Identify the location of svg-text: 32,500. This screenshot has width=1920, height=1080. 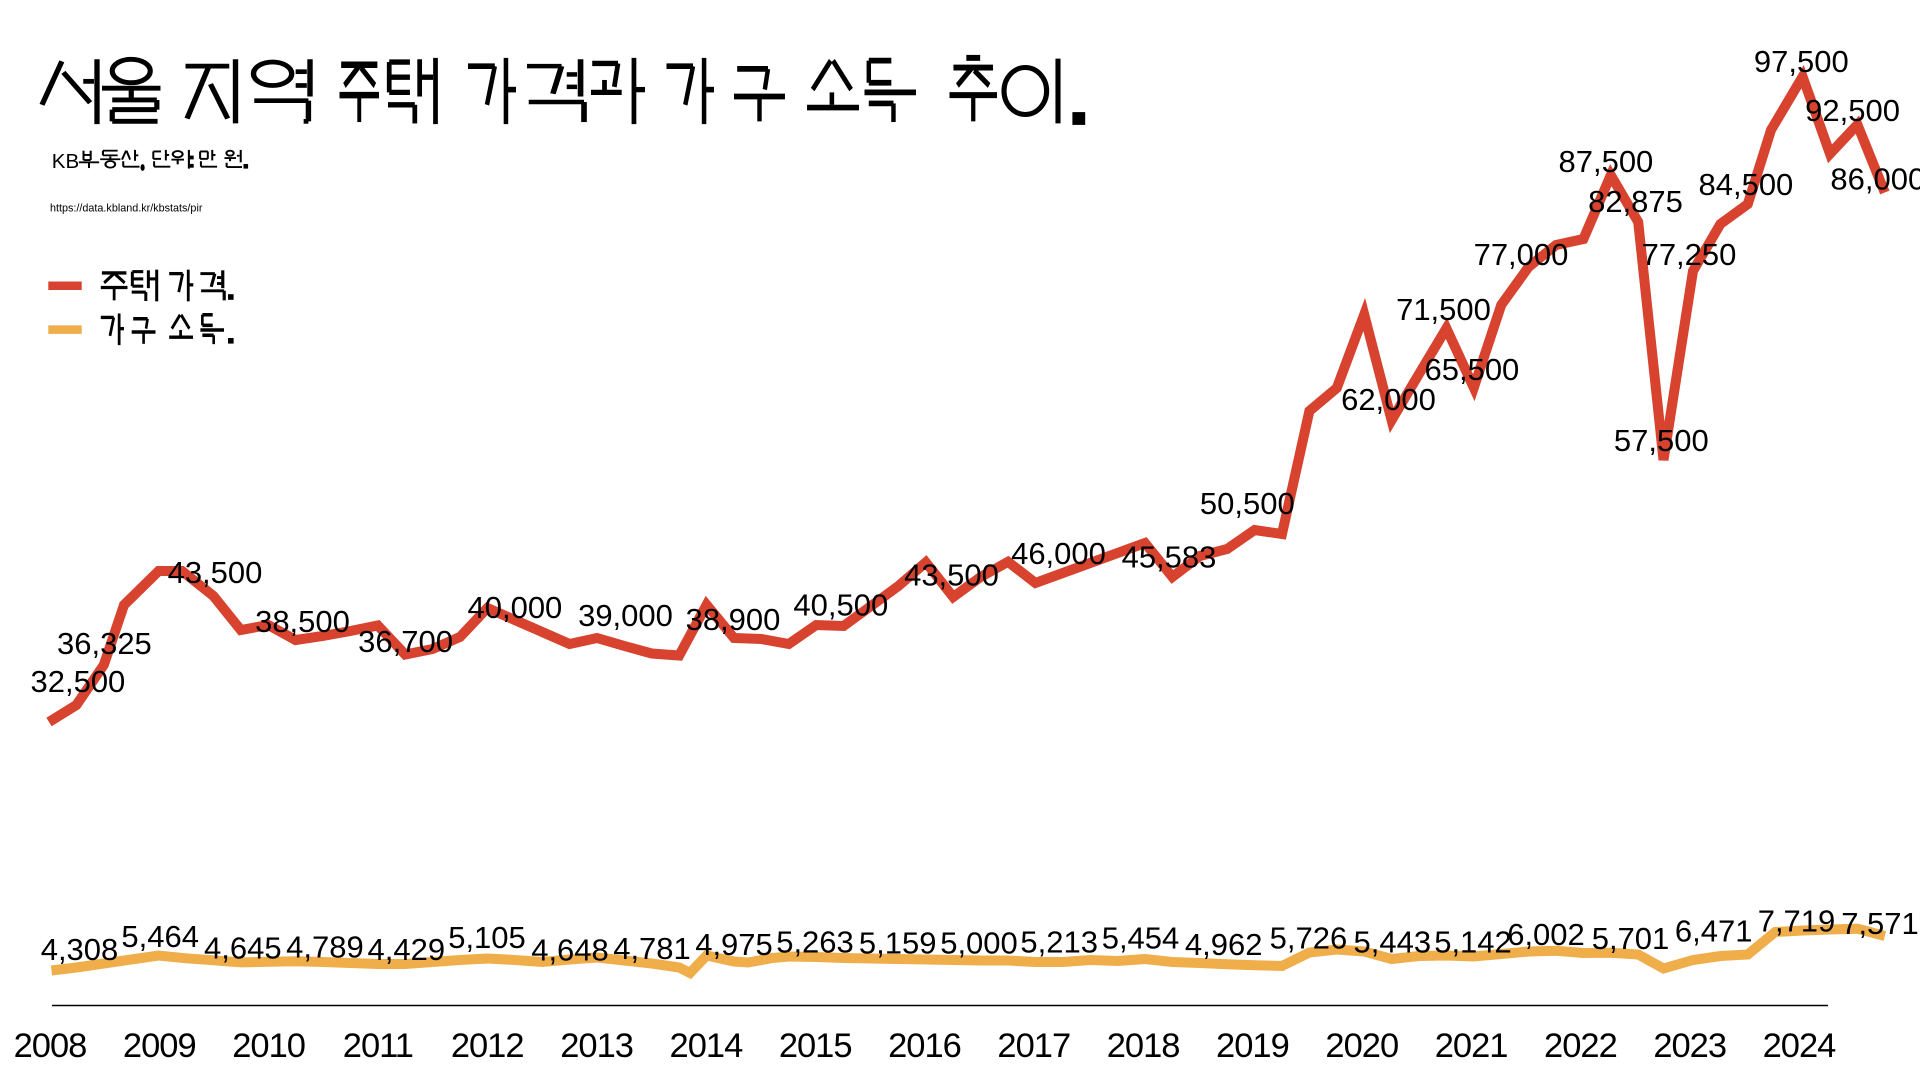
(77, 681).